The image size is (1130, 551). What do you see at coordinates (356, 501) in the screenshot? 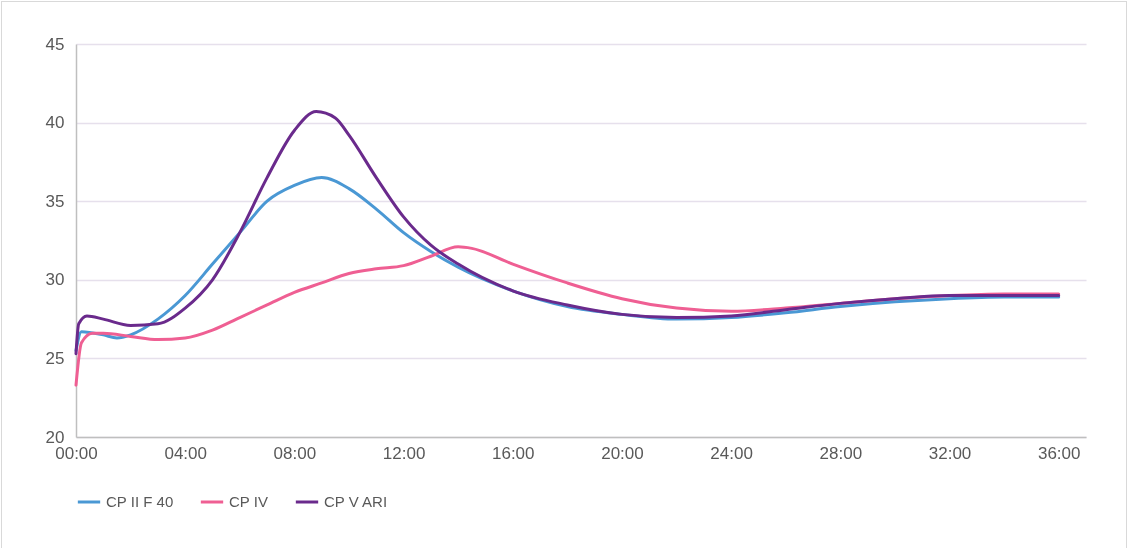
I see `legend-label: CP V ARI` at bounding box center [356, 501].